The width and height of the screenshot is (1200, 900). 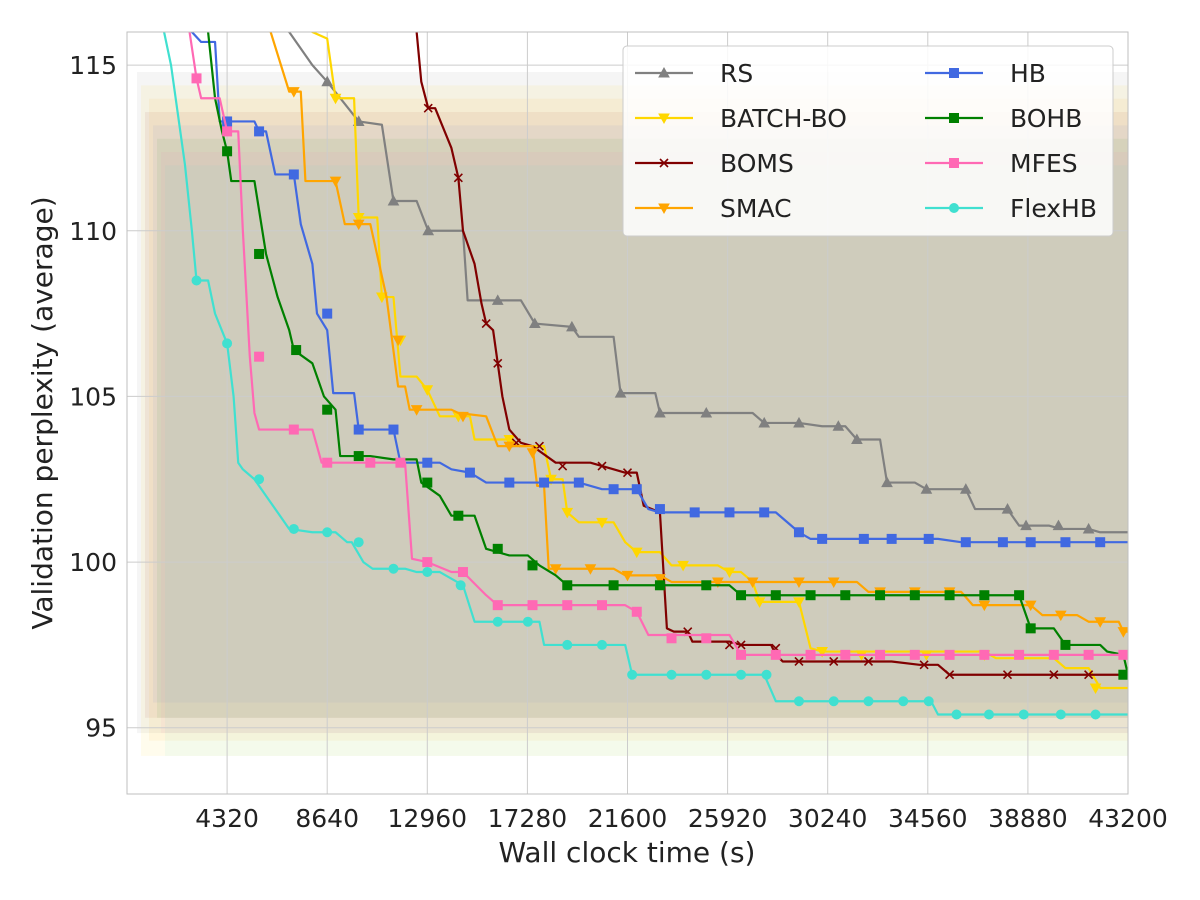 I want to click on x-tick-label: 30240, so click(x=828, y=818).